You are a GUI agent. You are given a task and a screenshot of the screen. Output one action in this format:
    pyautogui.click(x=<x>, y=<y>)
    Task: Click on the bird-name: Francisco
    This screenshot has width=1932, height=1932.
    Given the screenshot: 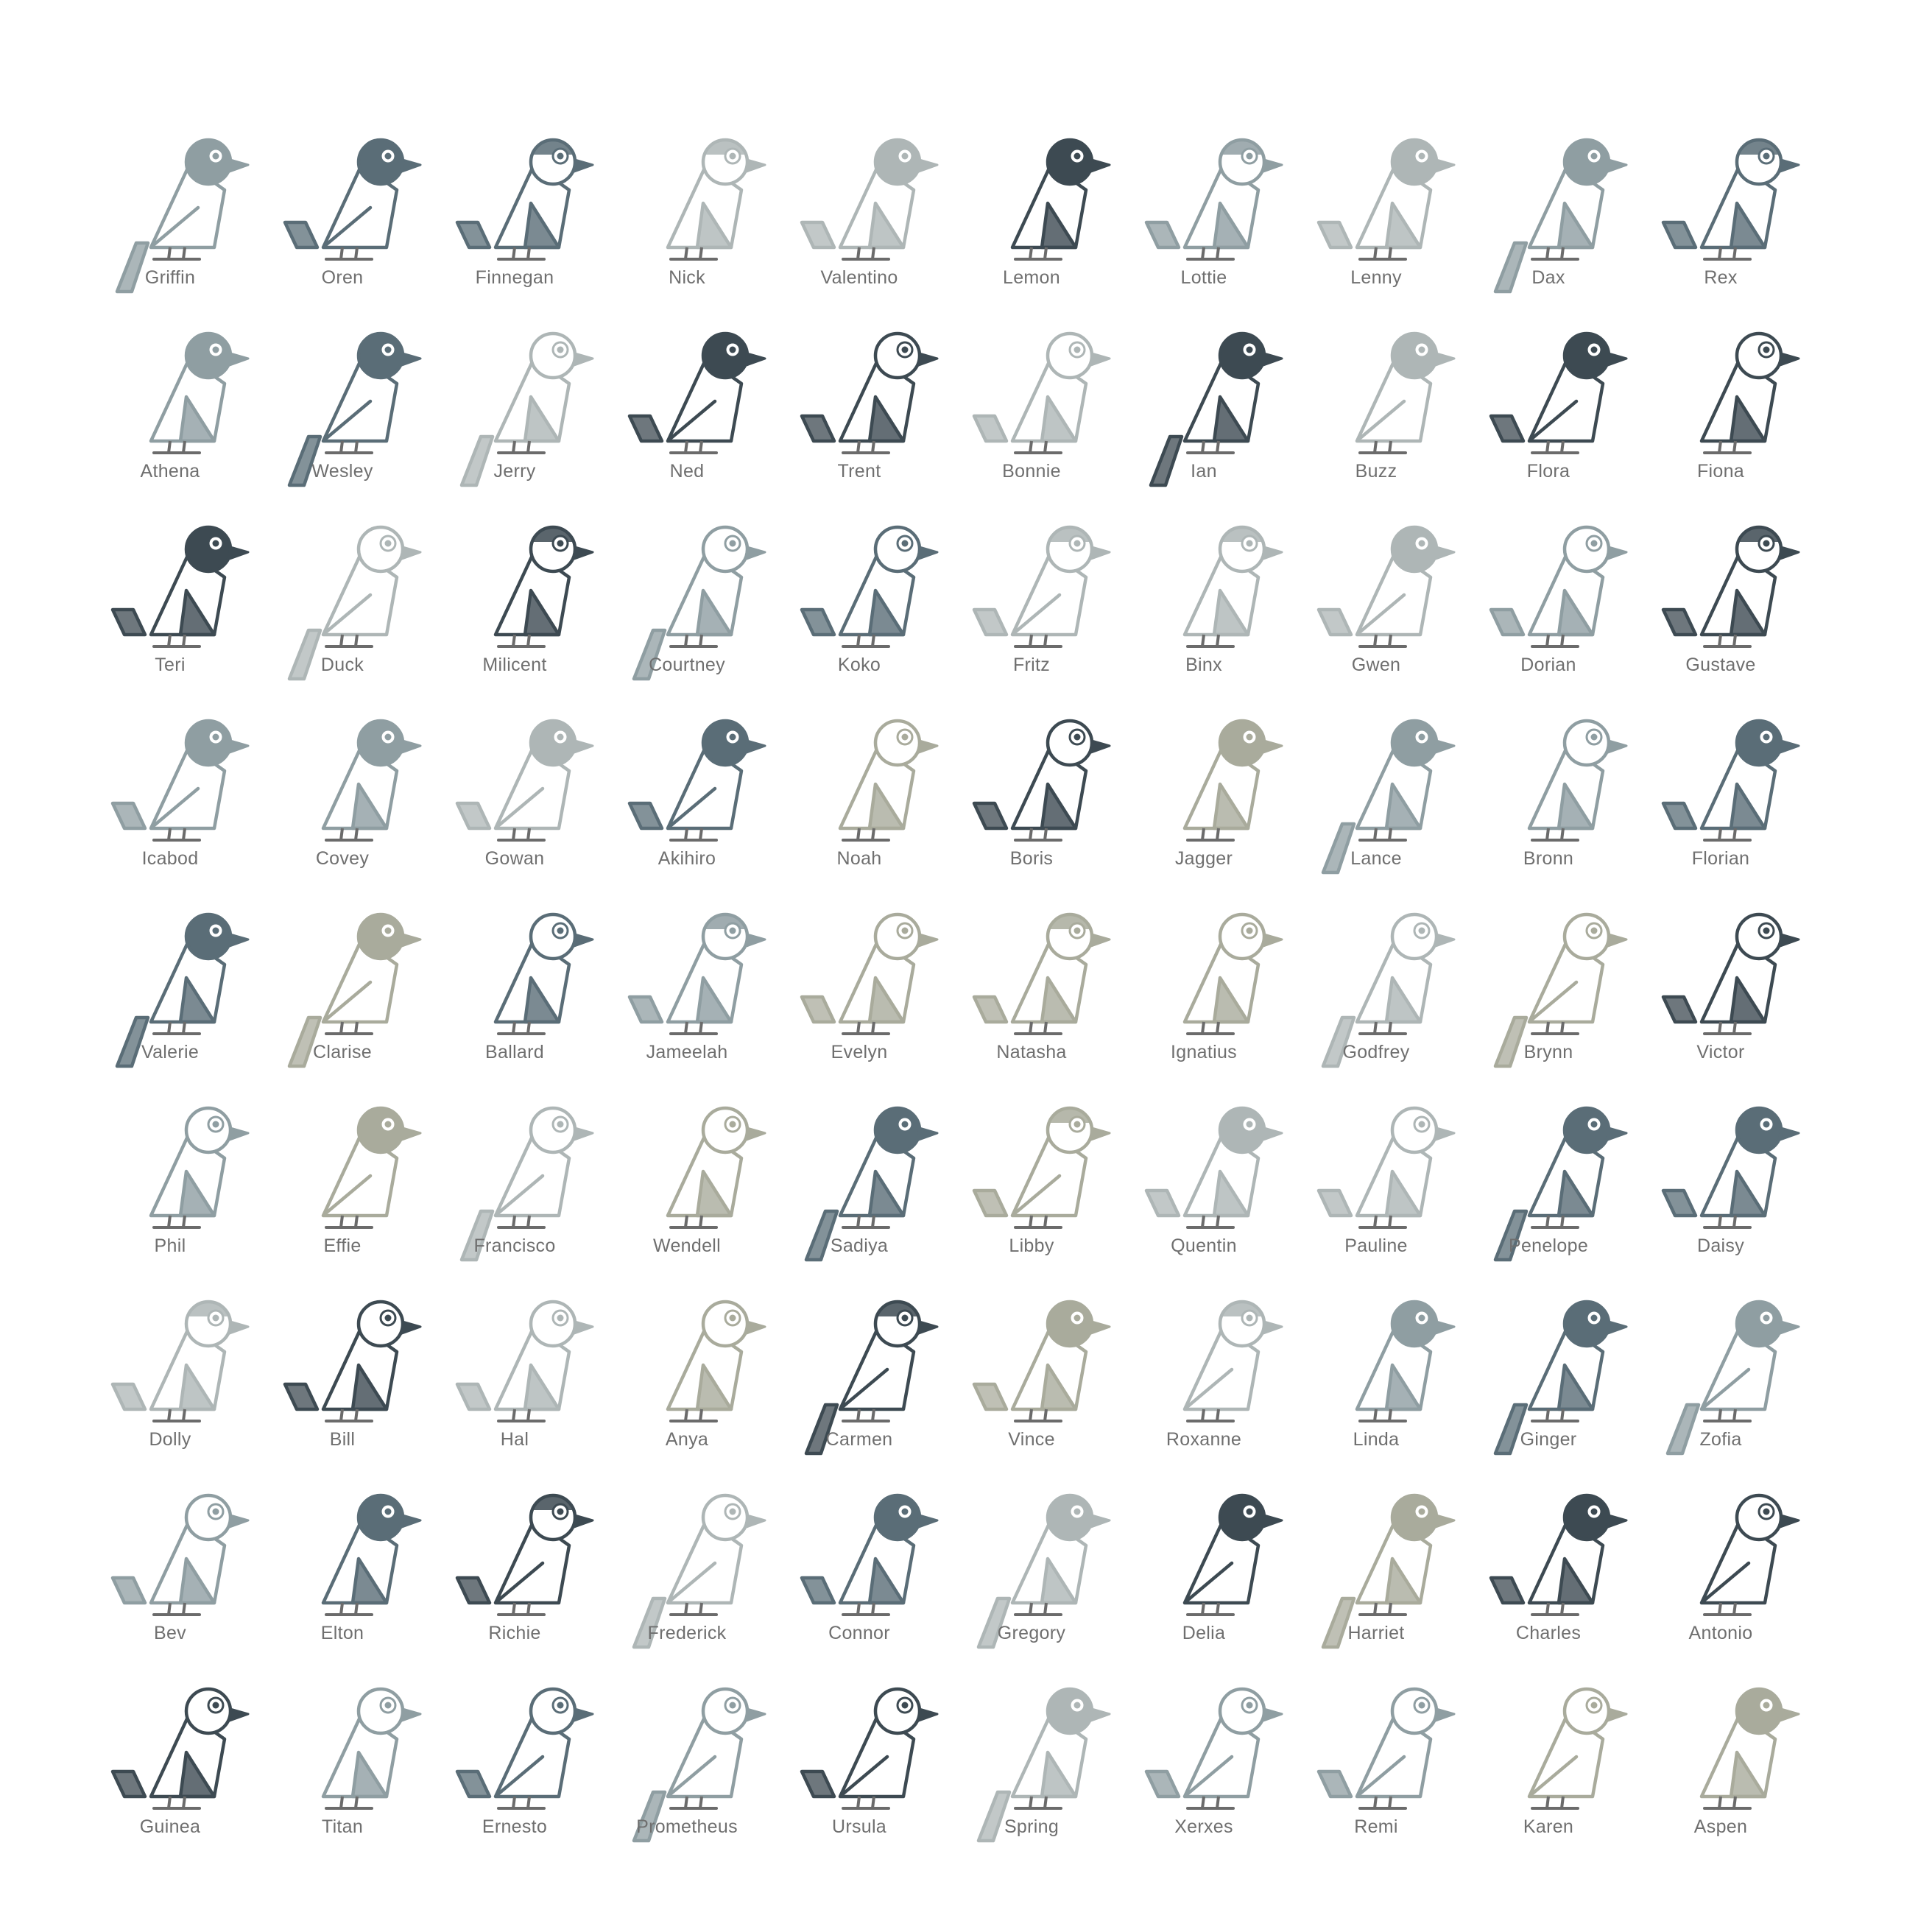 What is the action you would take?
    pyautogui.click(x=514, y=1245)
    